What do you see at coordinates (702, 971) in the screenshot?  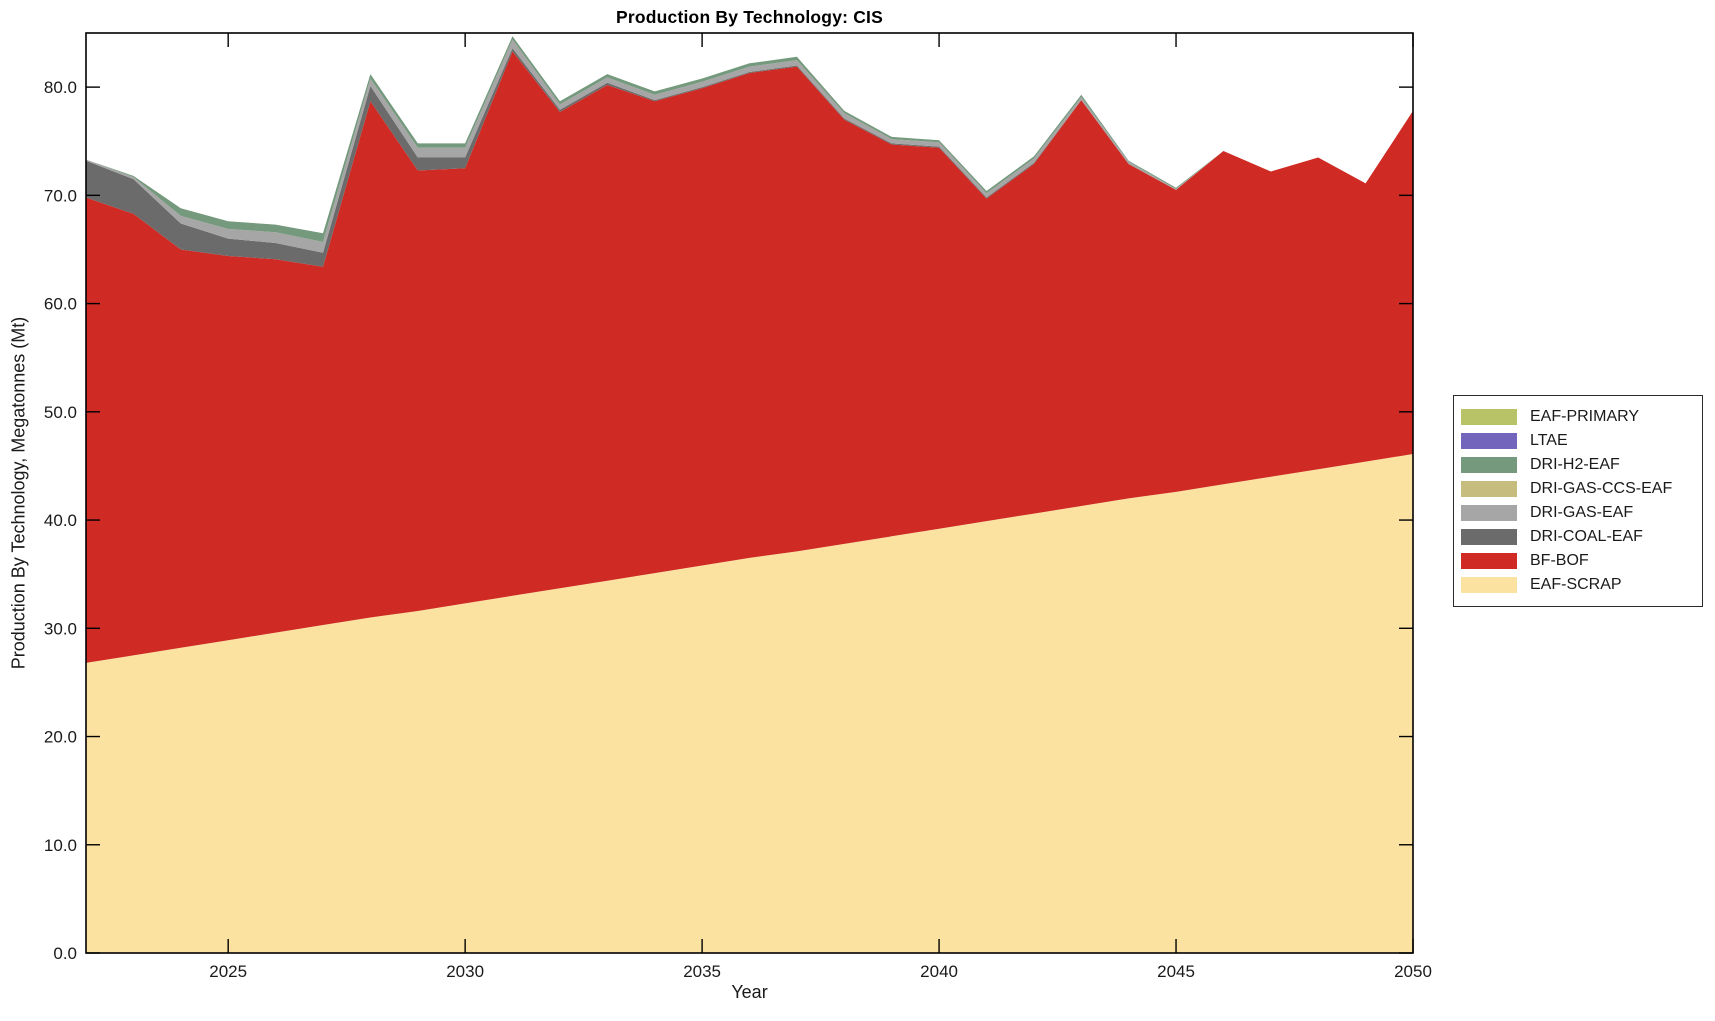 I see `x-tick-label: 2035` at bounding box center [702, 971].